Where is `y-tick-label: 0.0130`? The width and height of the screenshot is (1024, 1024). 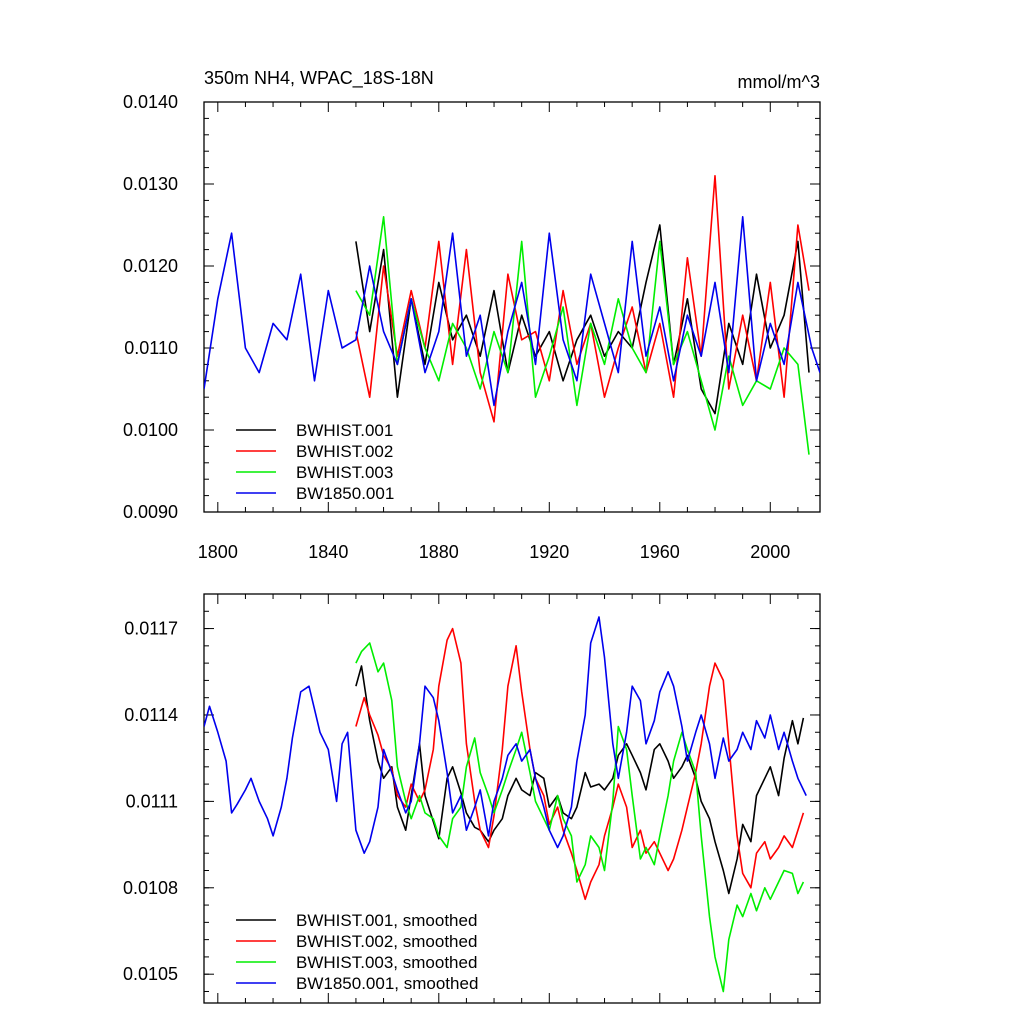
y-tick-label: 0.0130 is located at coordinates (150, 184).